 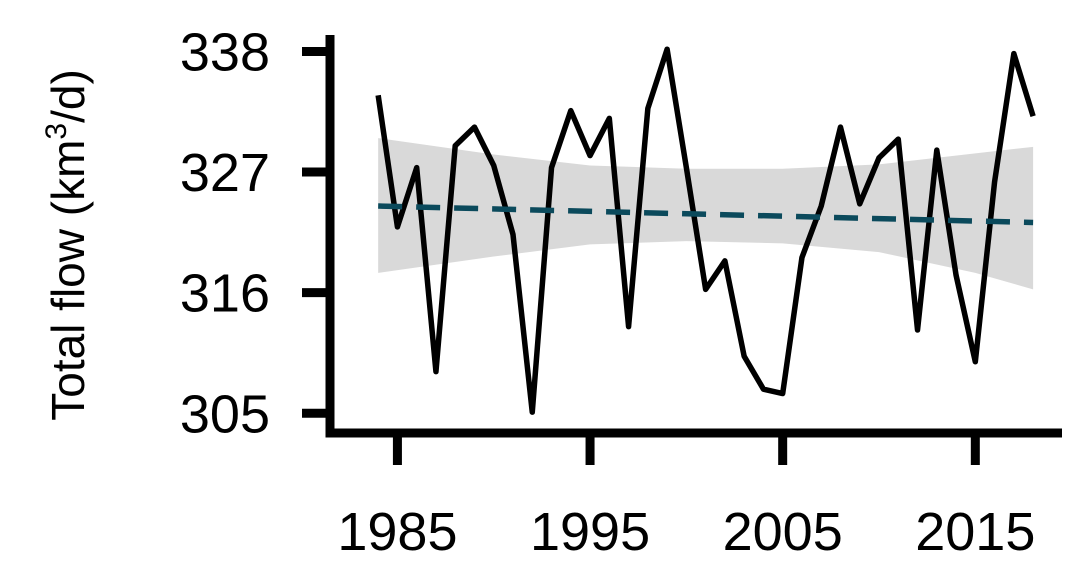 What do you see at coordinates (225, 52) in the screenshot?
I see `y-tick-label: 338` at bounding box center [225, 52].